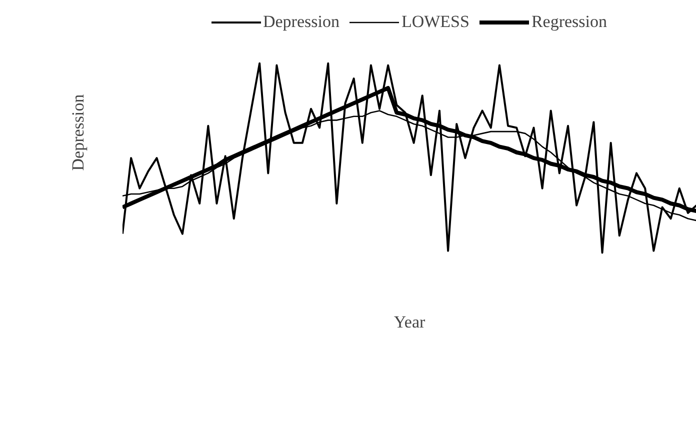 The image size is (696, 421). Describe the element at coordinates (410, 322) in the screenshot. I see `x-axis-title: Year` at that location.